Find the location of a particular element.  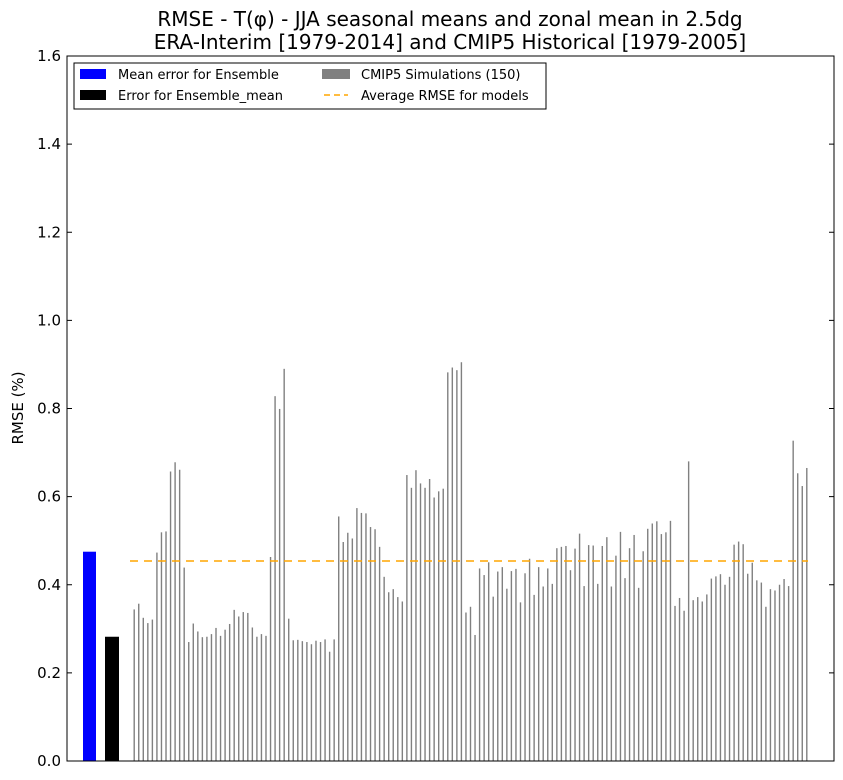

y-tick-label: 1.2 is located at coordinates (49, 232).